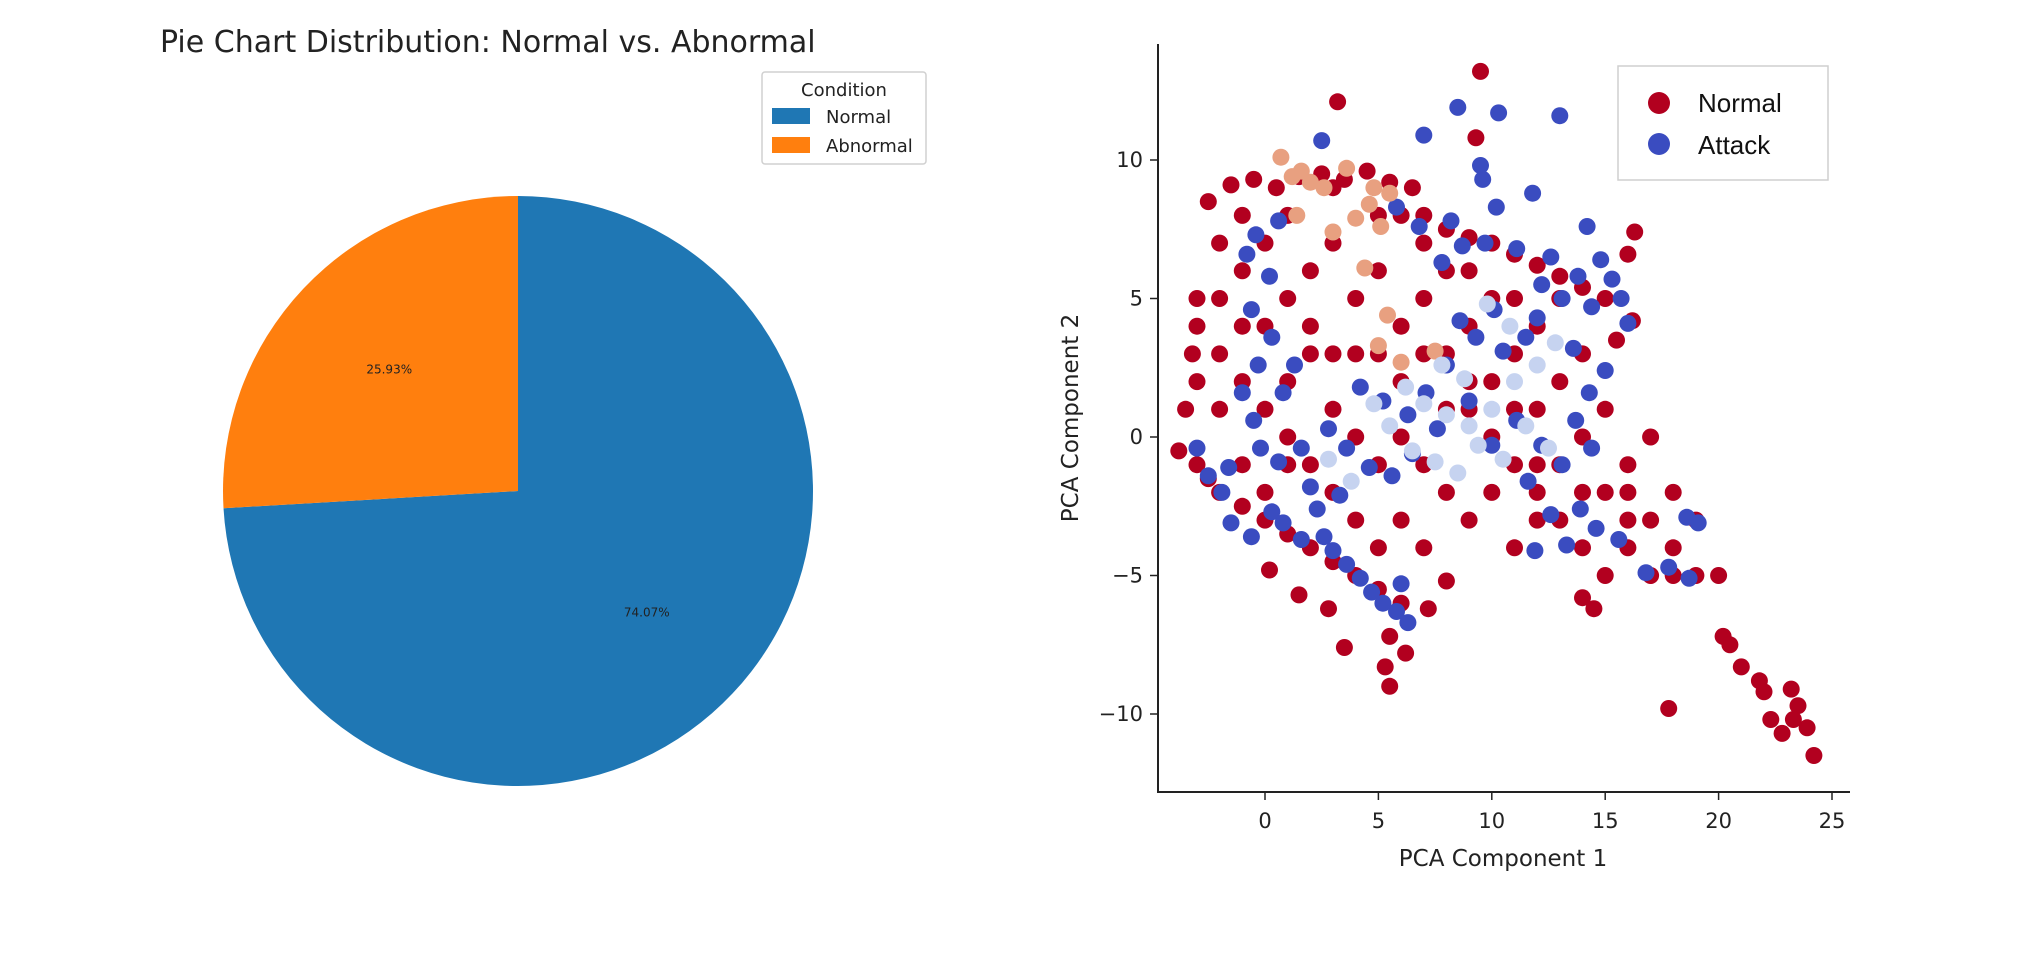  What do you see at coordinates (1378, 821) in the screenshot?
I see `x-tick-label: 5` at bounding box center [1378, 821].